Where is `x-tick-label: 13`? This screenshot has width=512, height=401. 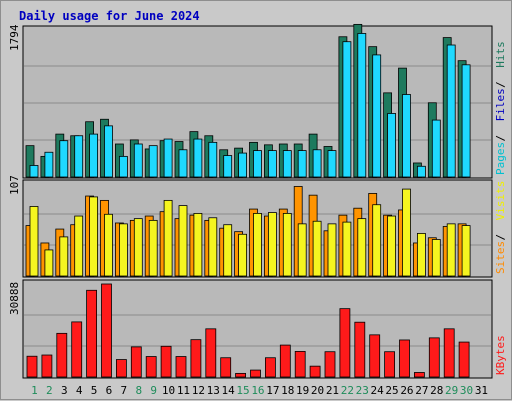
x-tick-label: 13 is located at coordinates (213, 390).